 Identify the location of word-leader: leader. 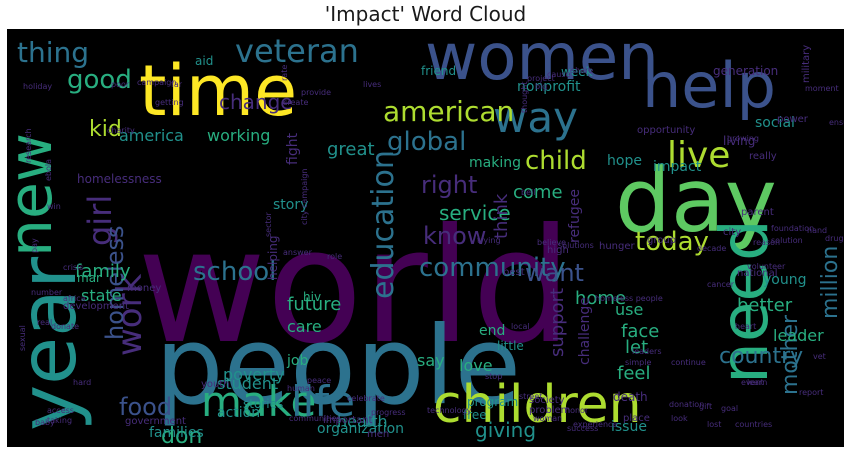
(798, 335).